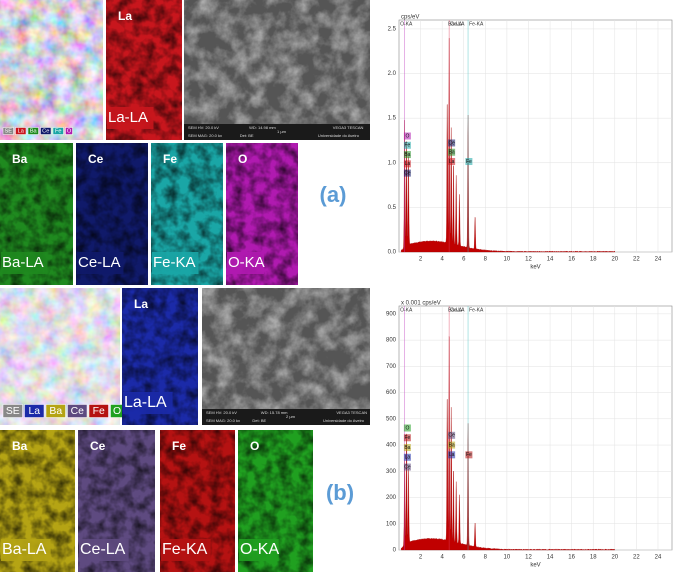 The height and width of the screenshot is (572, 685). I want to click on y-tick-label: 300, so click(391, 472).